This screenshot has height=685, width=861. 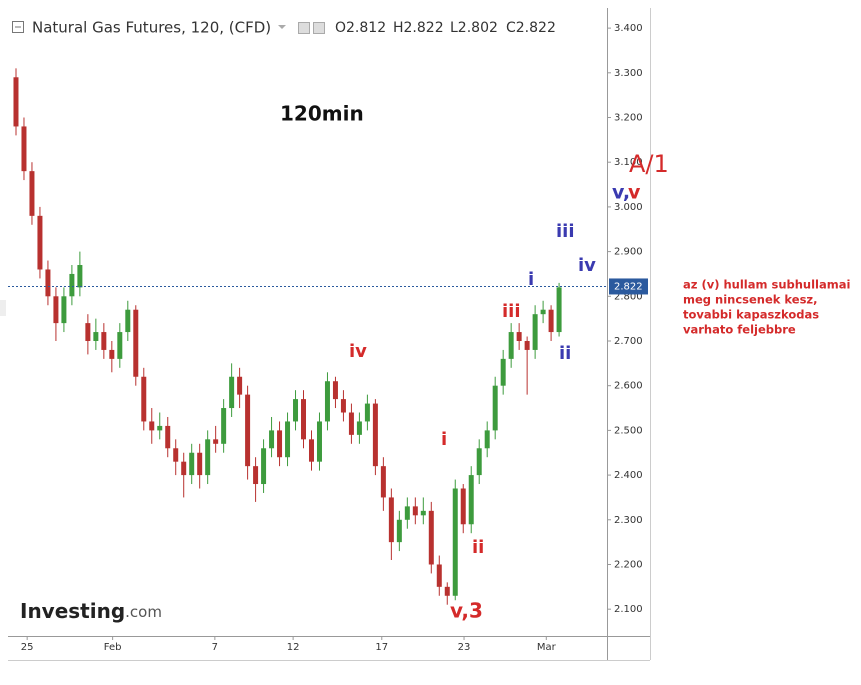 I want to click on ohlc-value: O2.812, so click(x=360, y=28).